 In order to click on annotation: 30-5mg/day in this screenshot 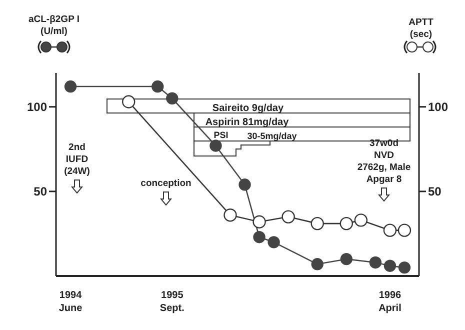, I will do `click(272, 136)`.